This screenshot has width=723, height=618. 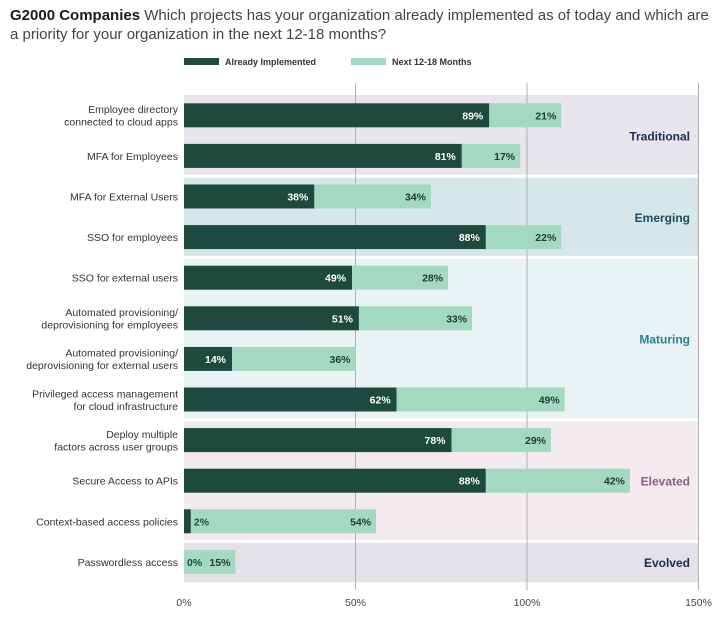 What do you see at coordinates (201, 61) in the screenshot?
I see `legend-swatch-implemented` at bounding box center [201, 61].